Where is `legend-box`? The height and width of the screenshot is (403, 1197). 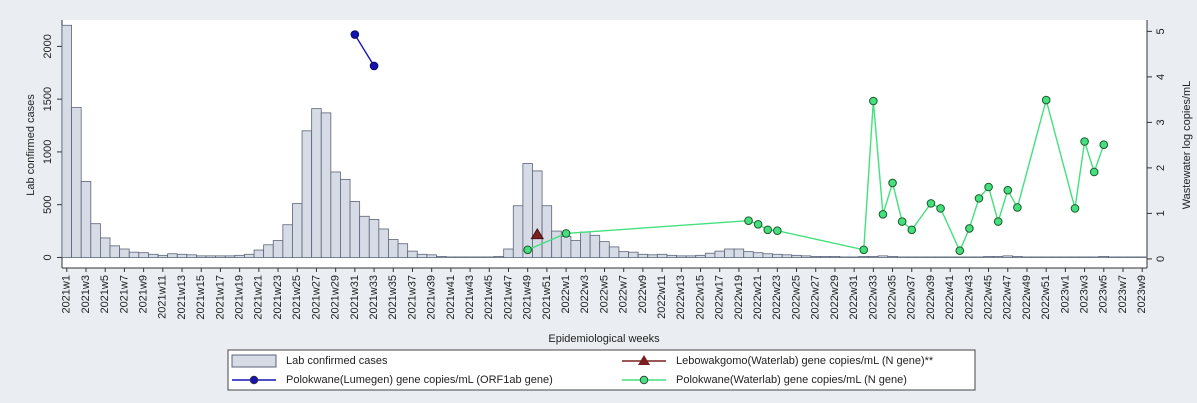
legend-box is located at coordinates (601, 370).